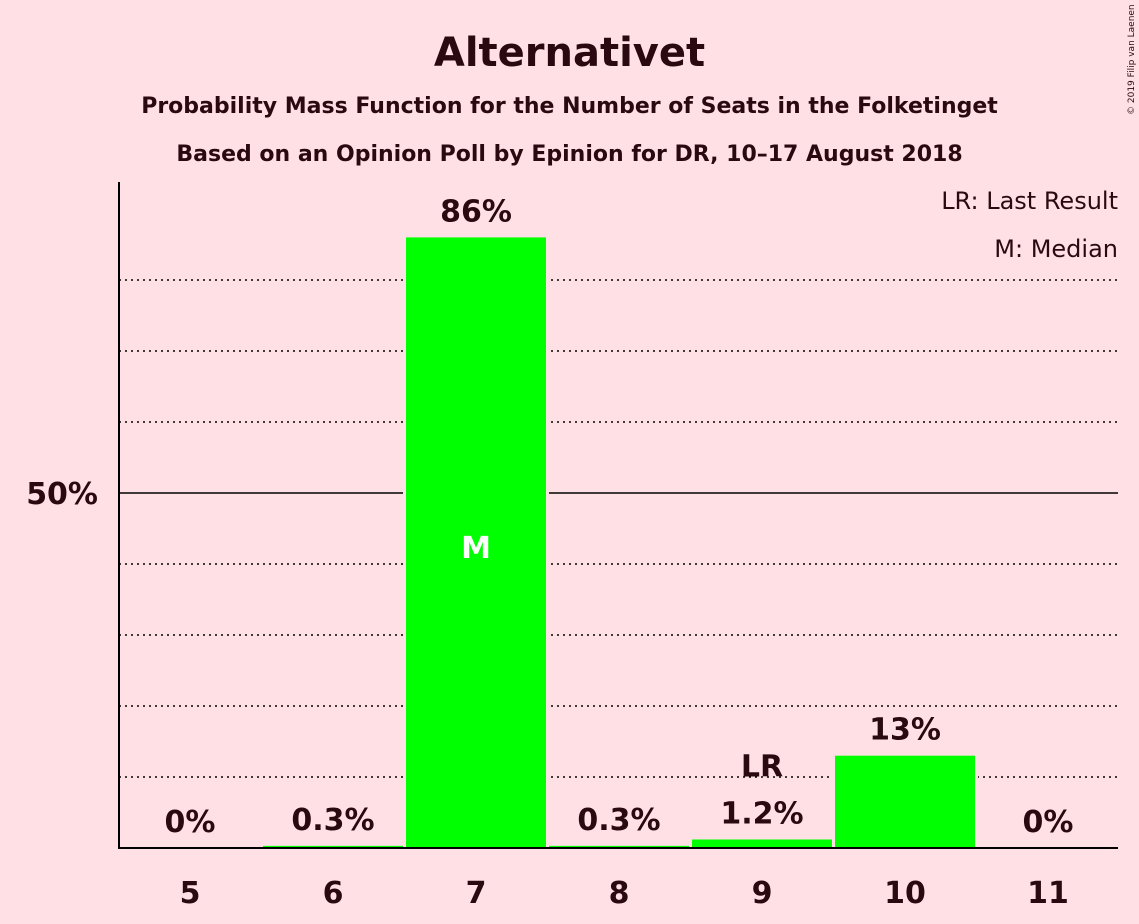 The image size is (1139, 924). What do you see at coordinates (1056, 249) in the screenshot?
I see `legend-median: M: Median` at bounding box center [1056, 249].